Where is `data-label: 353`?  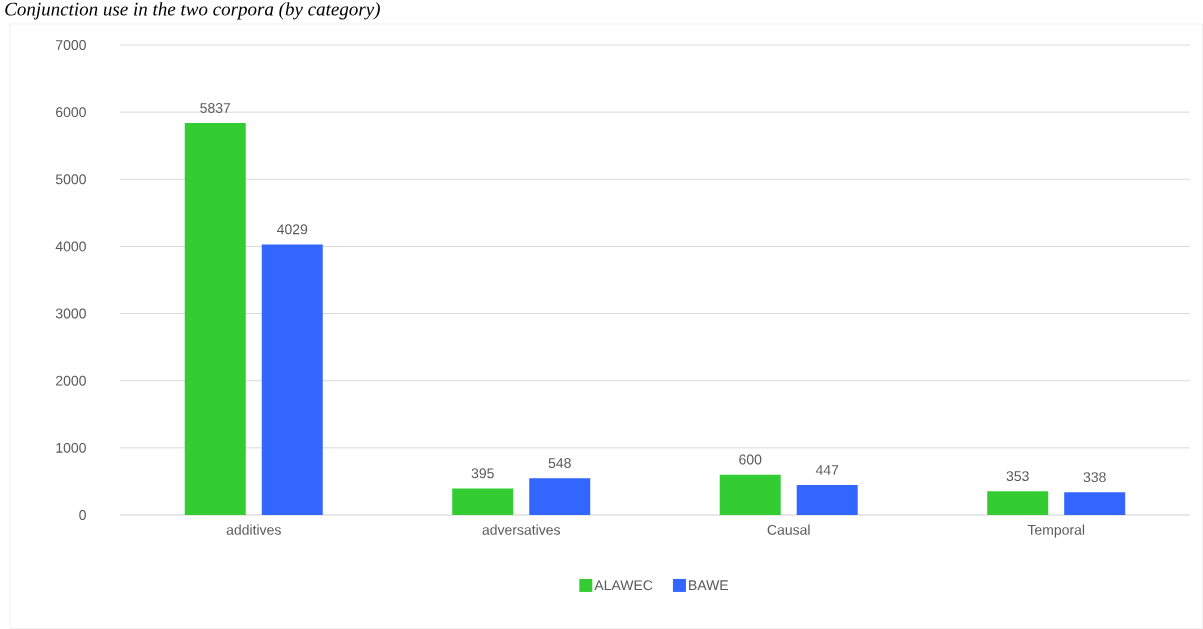
data-label: 353 is located at coordinates (1017, 476).